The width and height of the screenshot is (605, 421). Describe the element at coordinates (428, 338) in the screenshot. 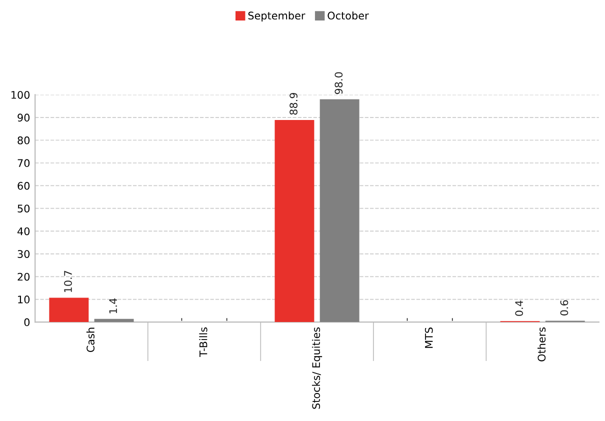

I see `x-tick-label: MTS` at that location.